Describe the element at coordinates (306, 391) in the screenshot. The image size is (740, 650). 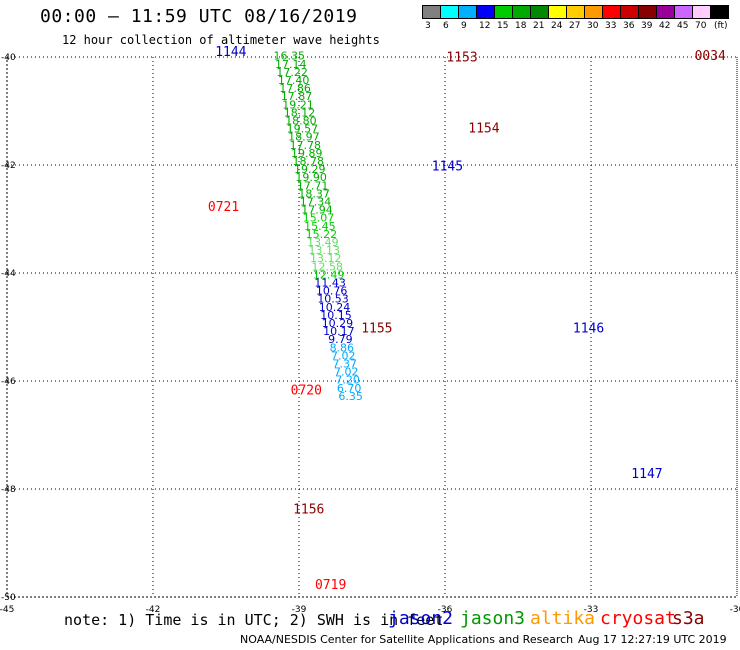
I see `pass-label: 0720` at that location.